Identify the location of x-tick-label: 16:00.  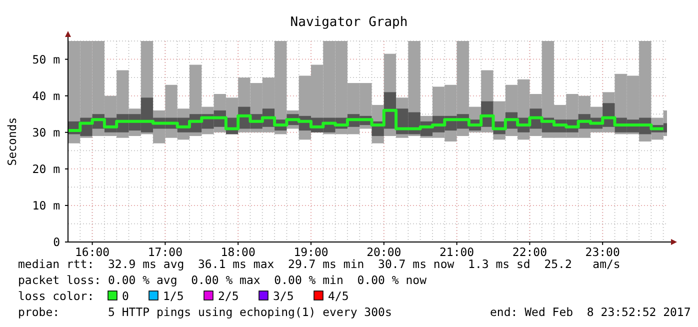
(92, 252).